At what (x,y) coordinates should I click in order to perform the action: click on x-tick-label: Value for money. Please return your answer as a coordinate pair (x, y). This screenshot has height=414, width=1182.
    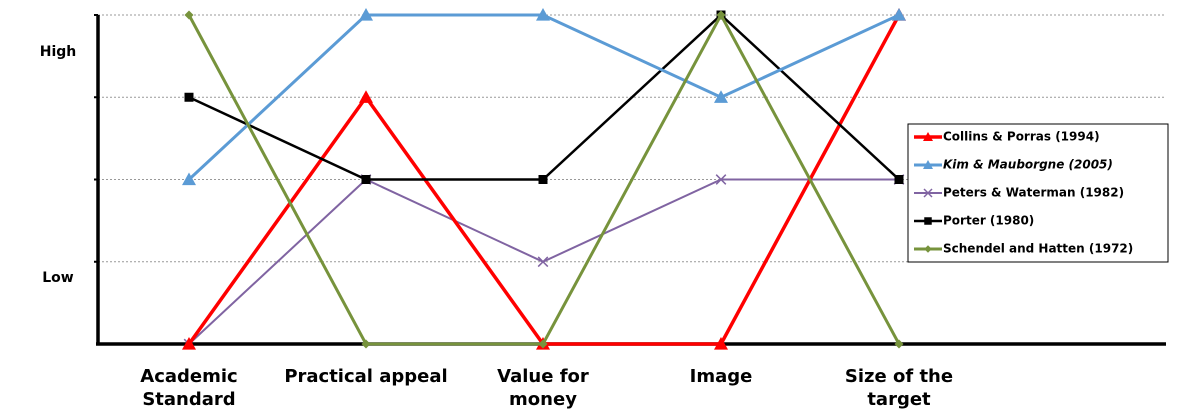
    Looking at the image, I should click on (543, 388).